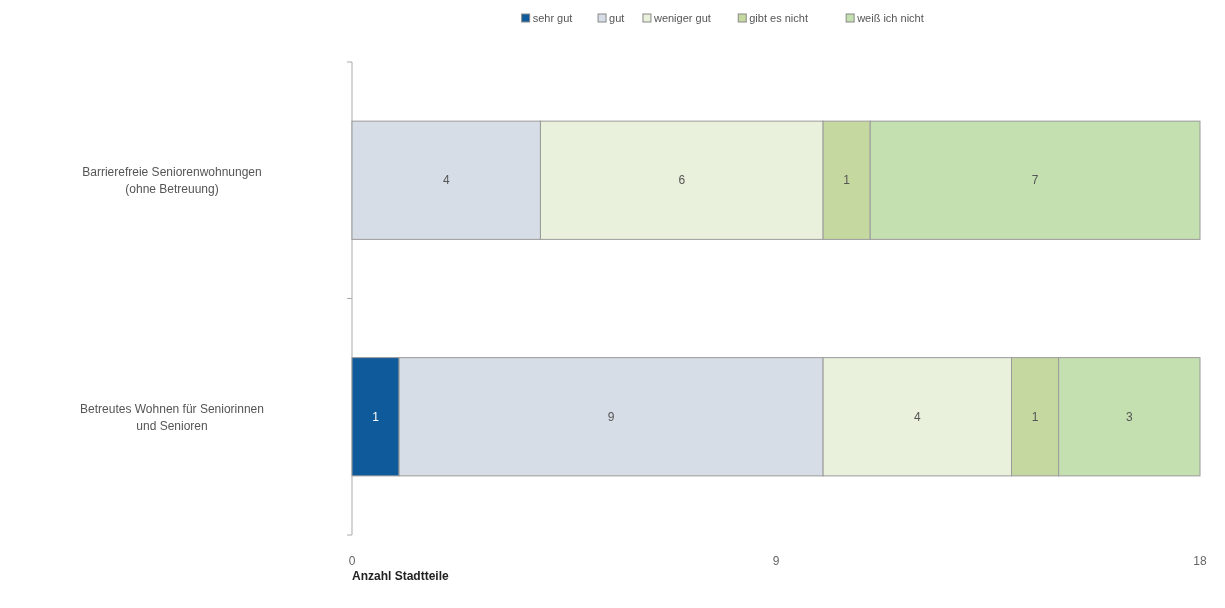  What do you see at coordinates (778, 18) in the screenshot?
I see `legend-label: gibt es nicht` at bounding box center [778, 18].